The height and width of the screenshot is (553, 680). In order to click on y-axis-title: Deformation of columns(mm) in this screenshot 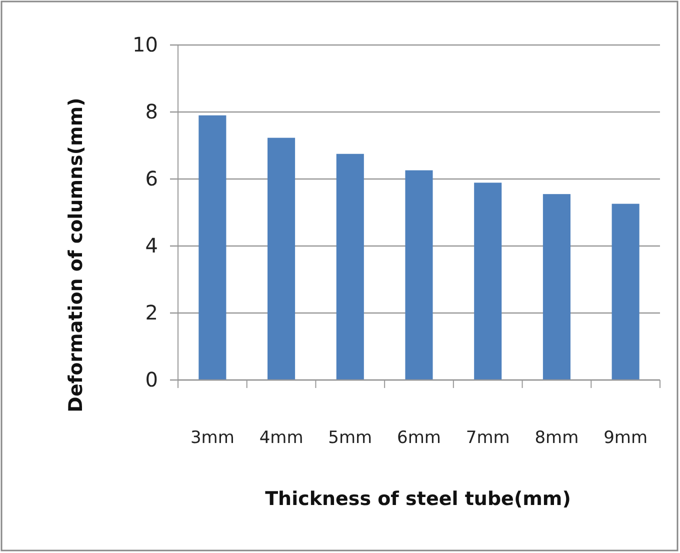, I will do `click(76, 255)`.